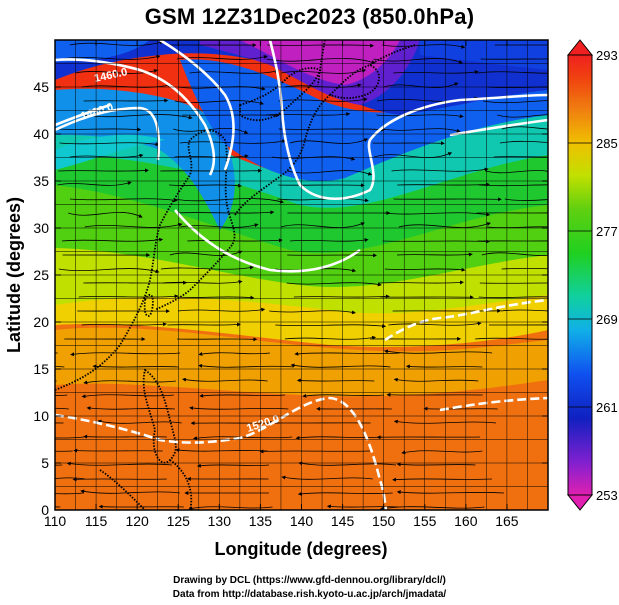 This screenshot has height=605, width=619. What do you see at coordinates (41, 134) in the screenshot?
I see `y-tick-label: 40` at bounding box center [41, 134].